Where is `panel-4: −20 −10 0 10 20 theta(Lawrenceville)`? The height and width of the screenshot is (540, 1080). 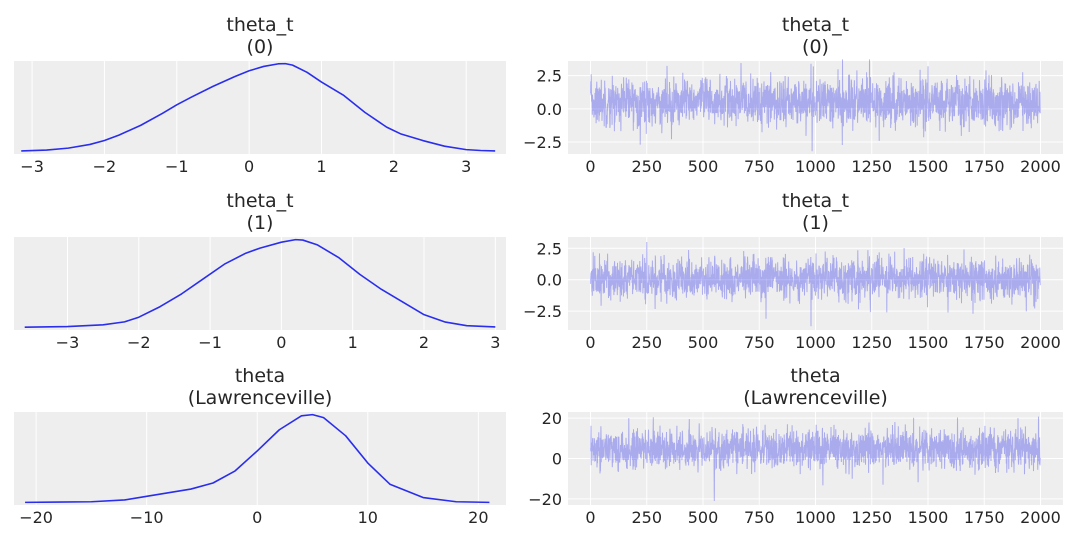
panel-4: −20 −10 0 10 20 theta(Lawrenceville) is located at coordinates (260, 446).